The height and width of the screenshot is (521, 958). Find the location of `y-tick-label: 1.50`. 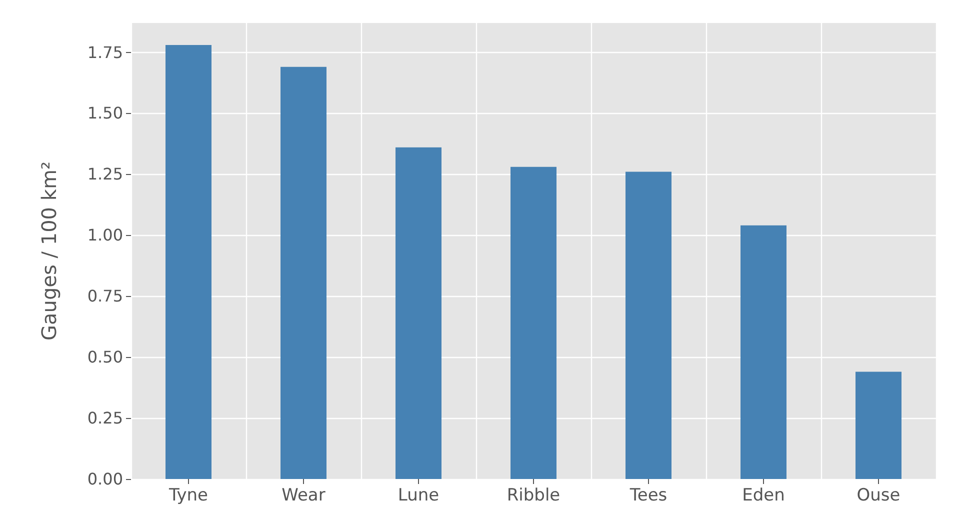

y-tick-label: 1.50 is located at coordinates (105, 113).